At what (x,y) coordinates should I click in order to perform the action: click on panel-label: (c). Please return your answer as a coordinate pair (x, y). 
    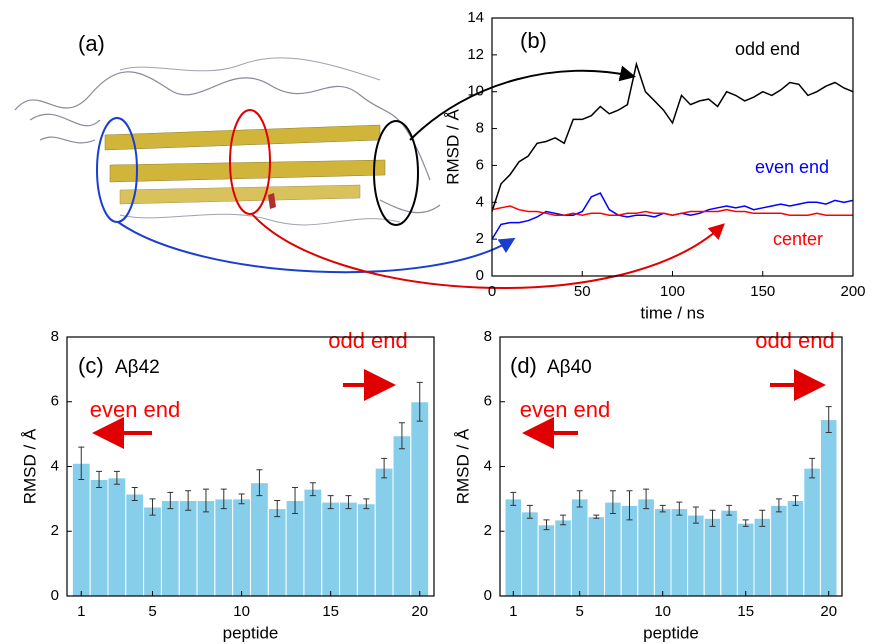
    Looking at the image, I should click on (91, 365).